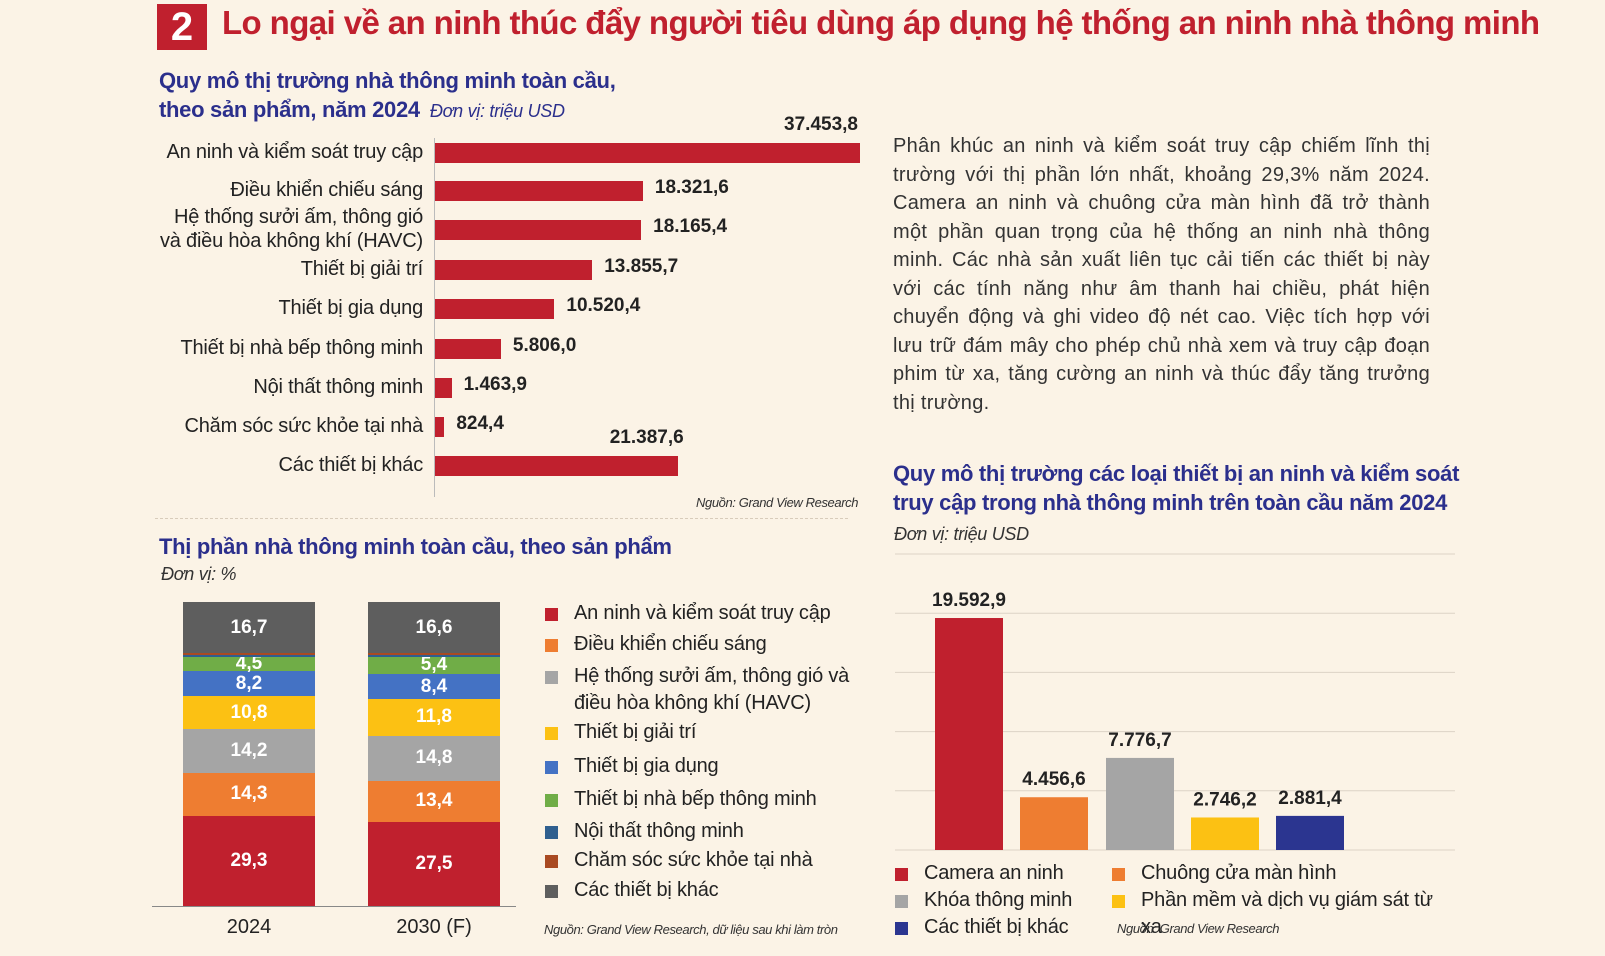 The width and height of the screenshot is (1605, 956). What do you see at coordinates (692, 703) in the screenshot?
I see `legend-label-line: điều hòa không khí (HAVC)` at bounding box center [692, 703].